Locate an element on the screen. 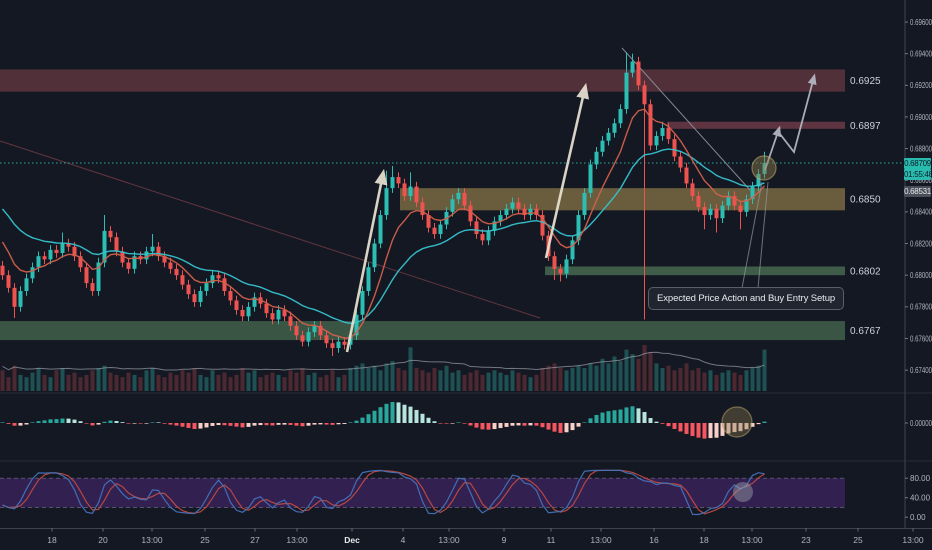  macd-highlight-circle is located at coordinates (737, 422).